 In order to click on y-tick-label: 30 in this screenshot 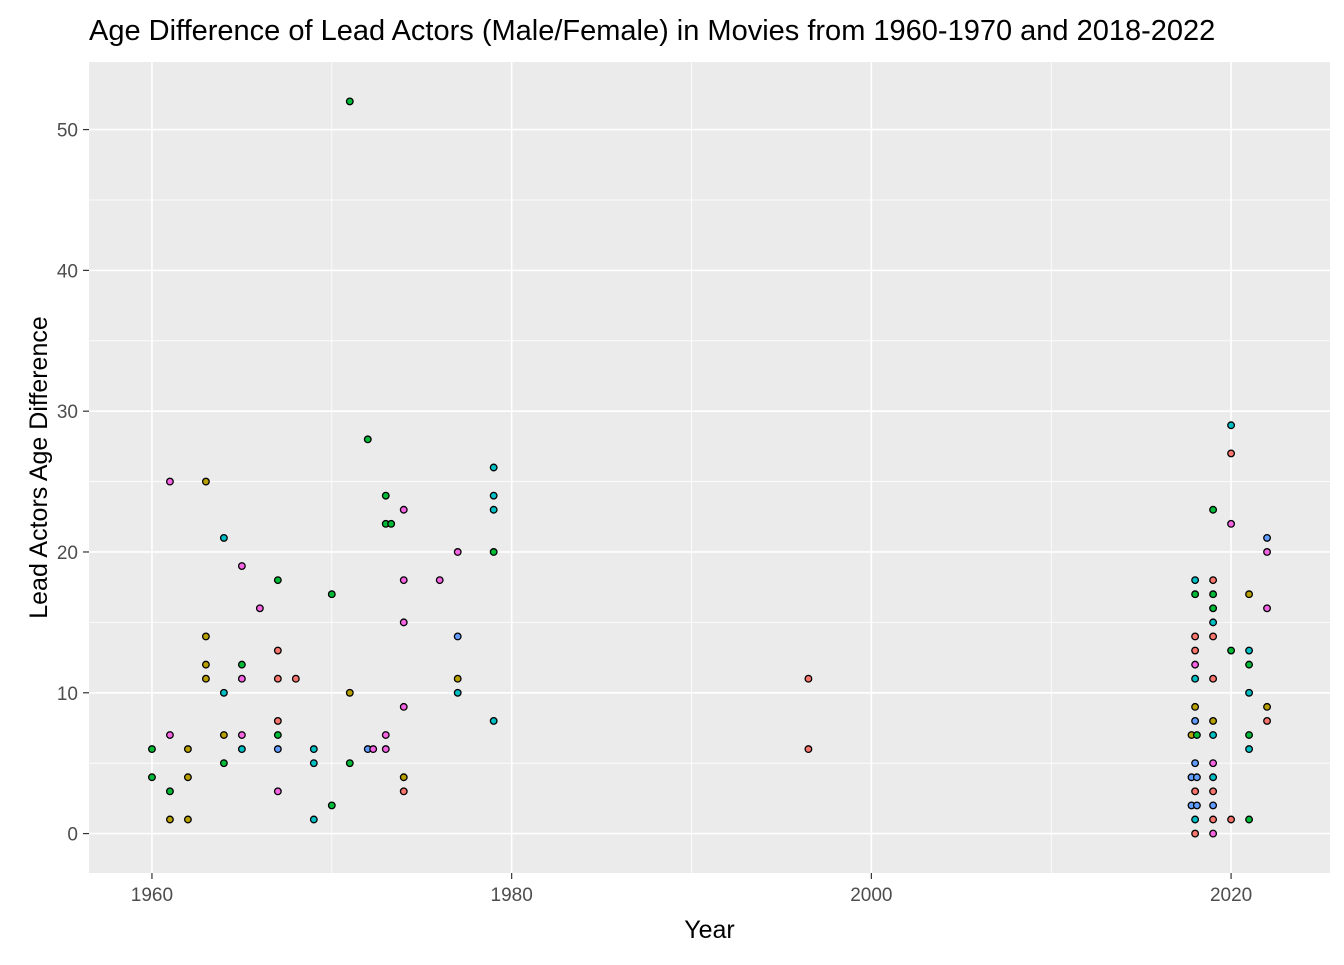, I will do `click(67, 412)`.